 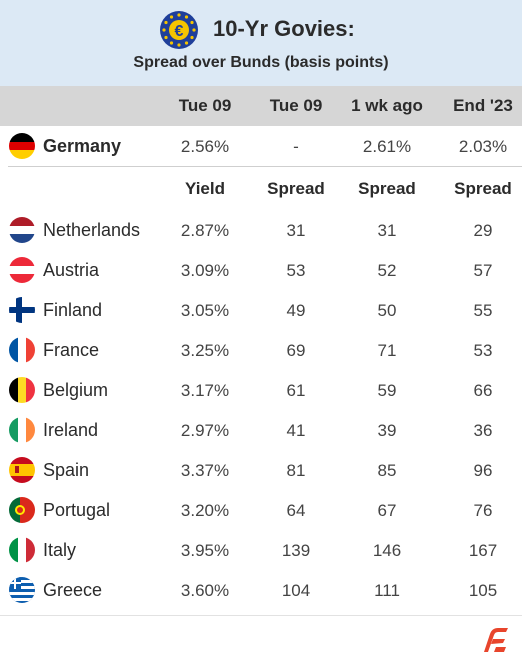 I want to click on spread-1wk-value: 111, so click(x=387, y=590).